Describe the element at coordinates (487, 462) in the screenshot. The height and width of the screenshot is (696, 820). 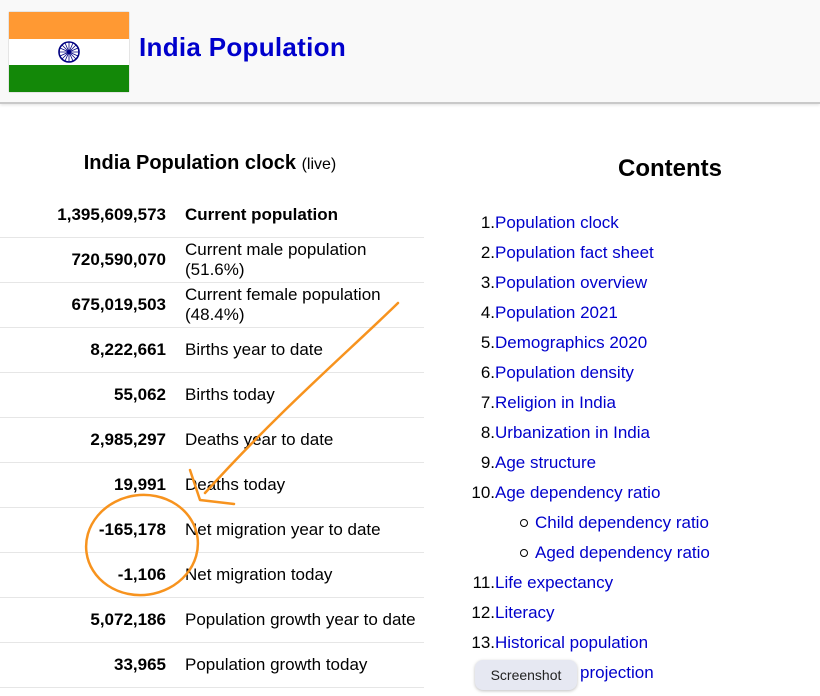
I see `toc-number: 9.` at that location.